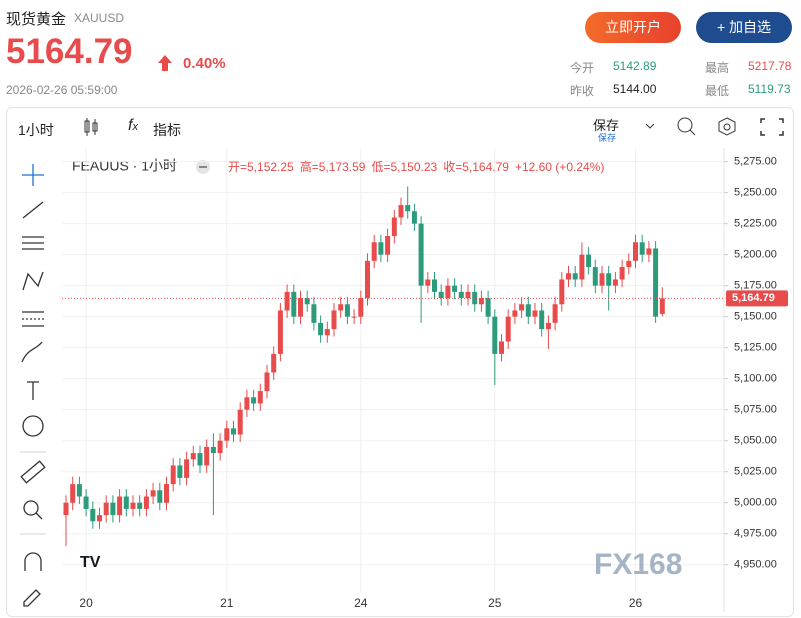 The height and width of the screenshot is (618, 801). Describe the element at coordinates (167, 130) in the screenshot. I see `indicators: 指标` at that location.